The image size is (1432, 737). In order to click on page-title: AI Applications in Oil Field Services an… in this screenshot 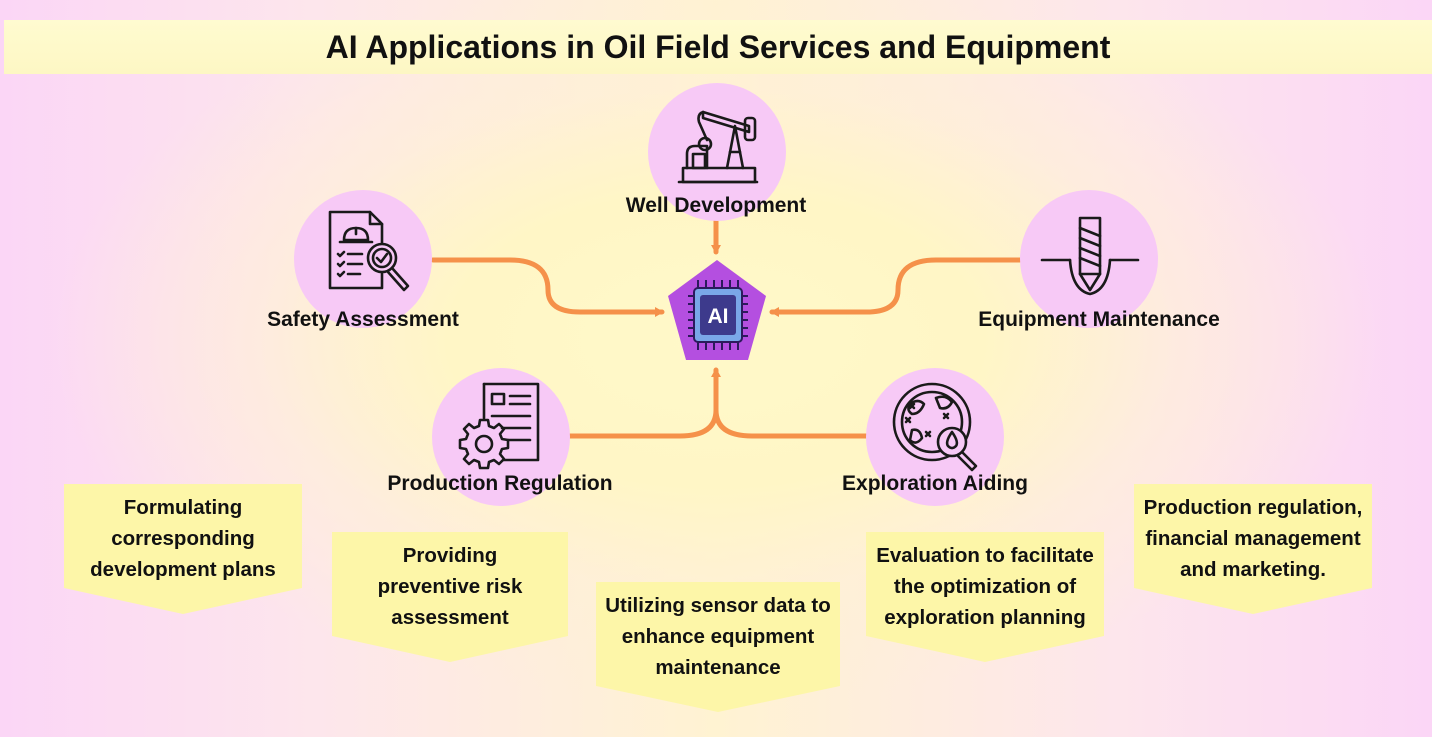, I will do `click(718, 46)`.